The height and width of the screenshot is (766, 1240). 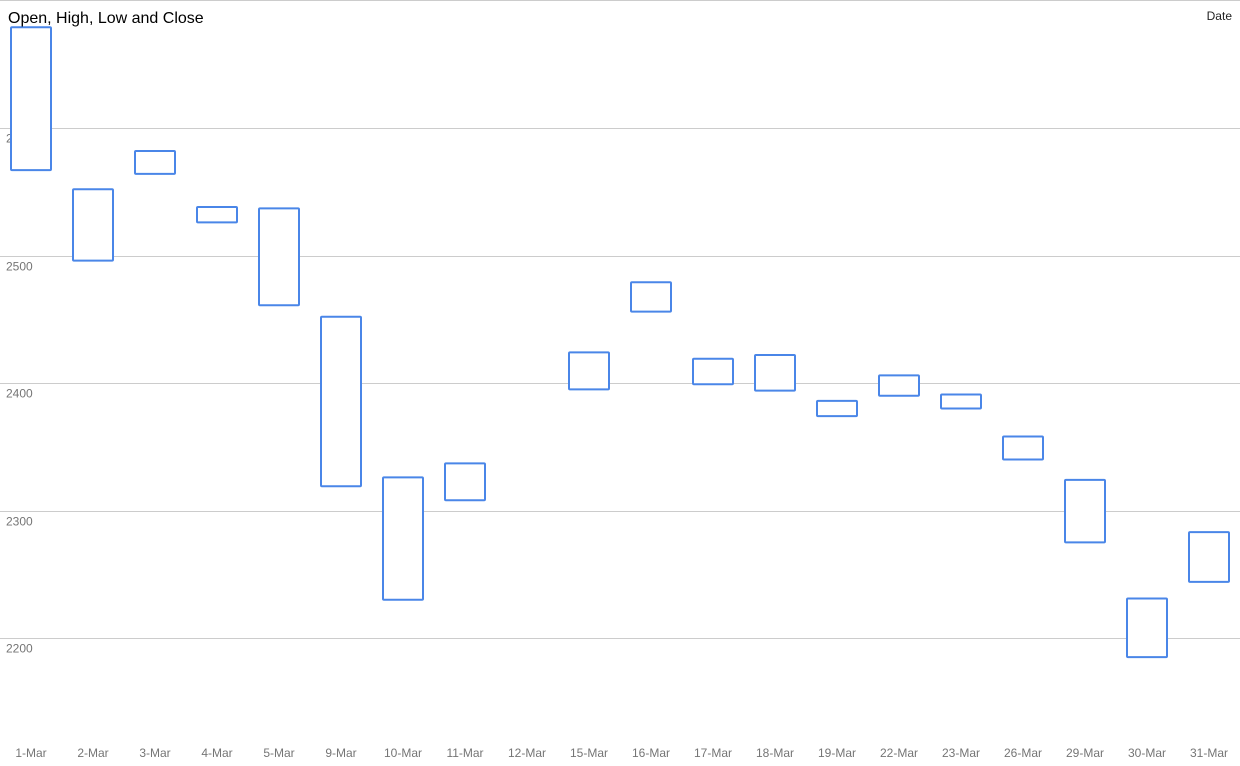 What do you see at coordinates (155, 162) in the screenshot?
I see `candle-3-Mar` at bounding box center [155, 162].